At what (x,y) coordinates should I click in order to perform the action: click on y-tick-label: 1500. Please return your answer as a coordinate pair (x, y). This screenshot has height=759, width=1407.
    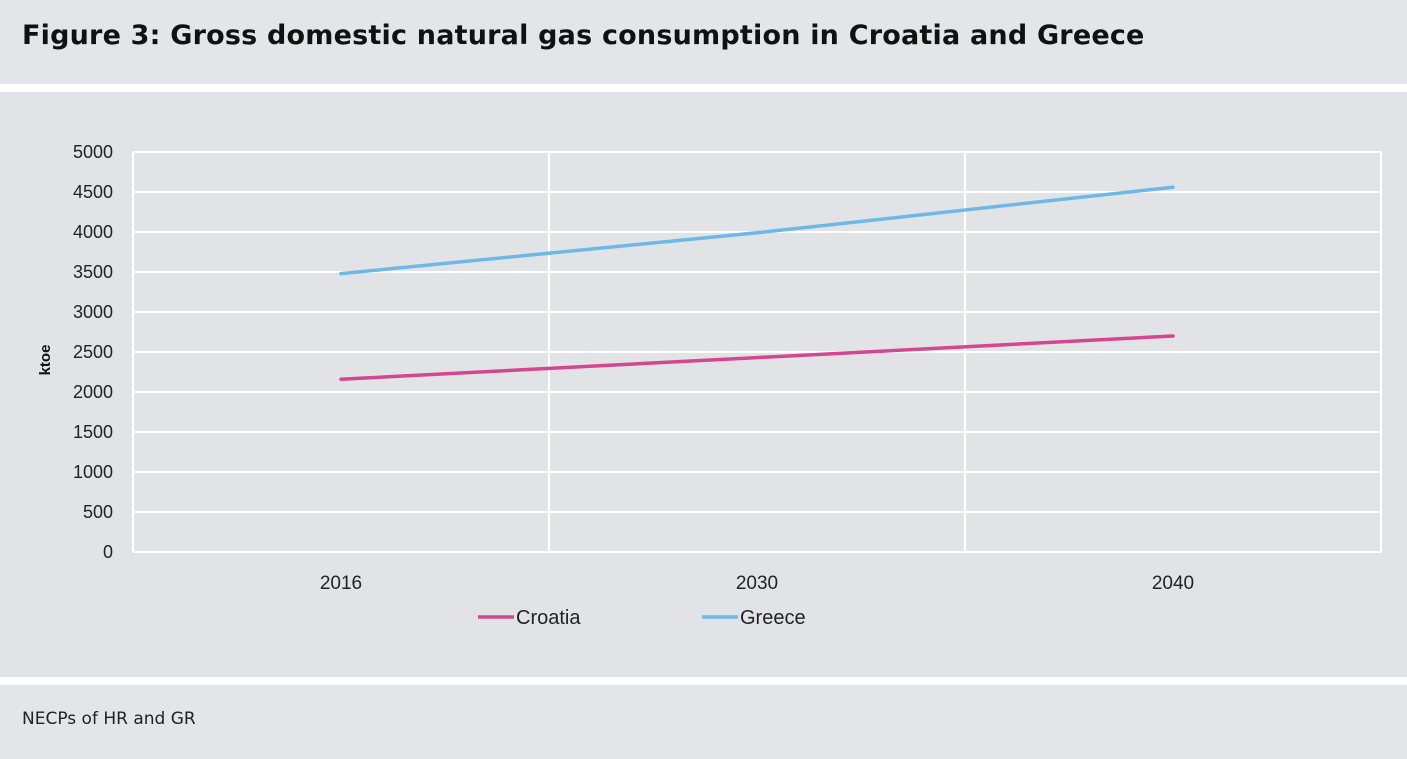
    Looking at the image, I should click on (93, 432).